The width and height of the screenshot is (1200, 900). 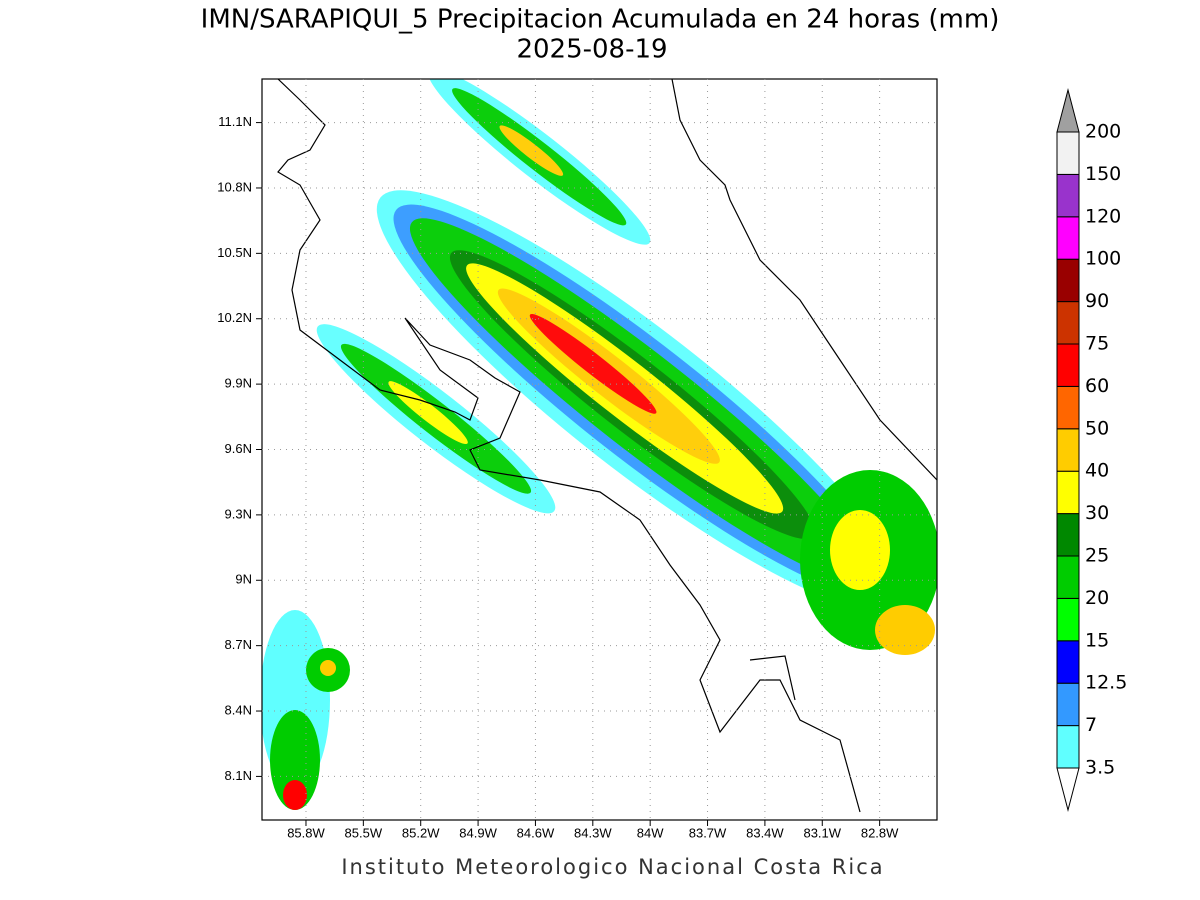 What do you see at coordinates (593, 832) in the screenshot?
I see `x-tick-label: 84.3W` at bounding box center [593, 832].